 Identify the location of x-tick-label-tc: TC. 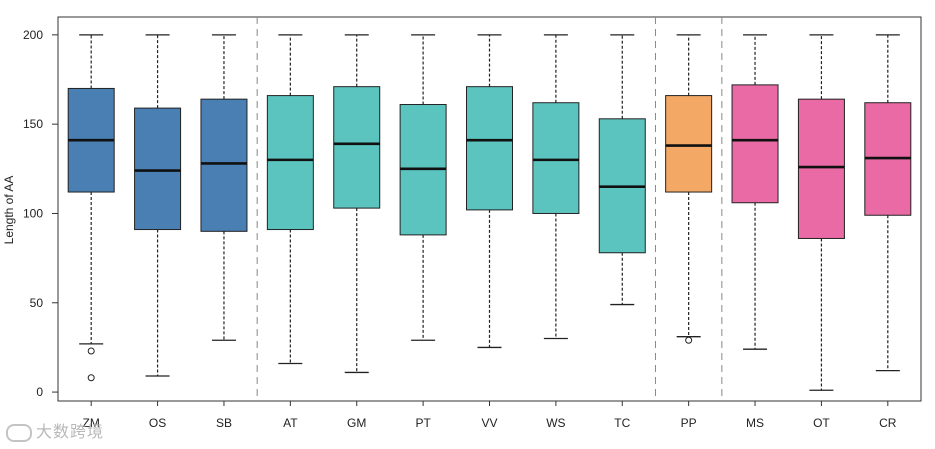
(622, 423).